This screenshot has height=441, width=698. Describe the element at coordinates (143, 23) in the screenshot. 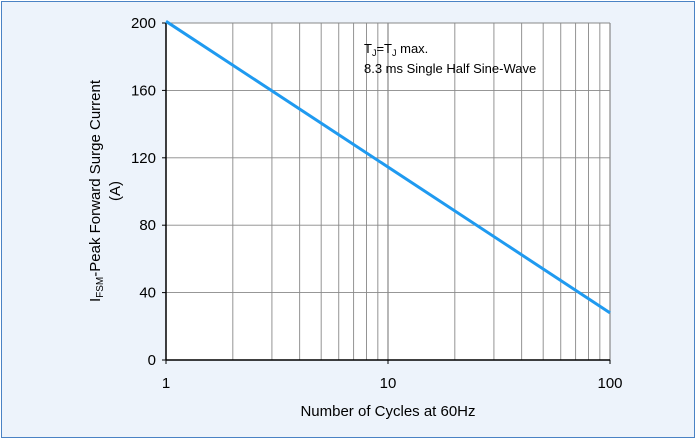

I see `y-tick-label: 200` at that location.